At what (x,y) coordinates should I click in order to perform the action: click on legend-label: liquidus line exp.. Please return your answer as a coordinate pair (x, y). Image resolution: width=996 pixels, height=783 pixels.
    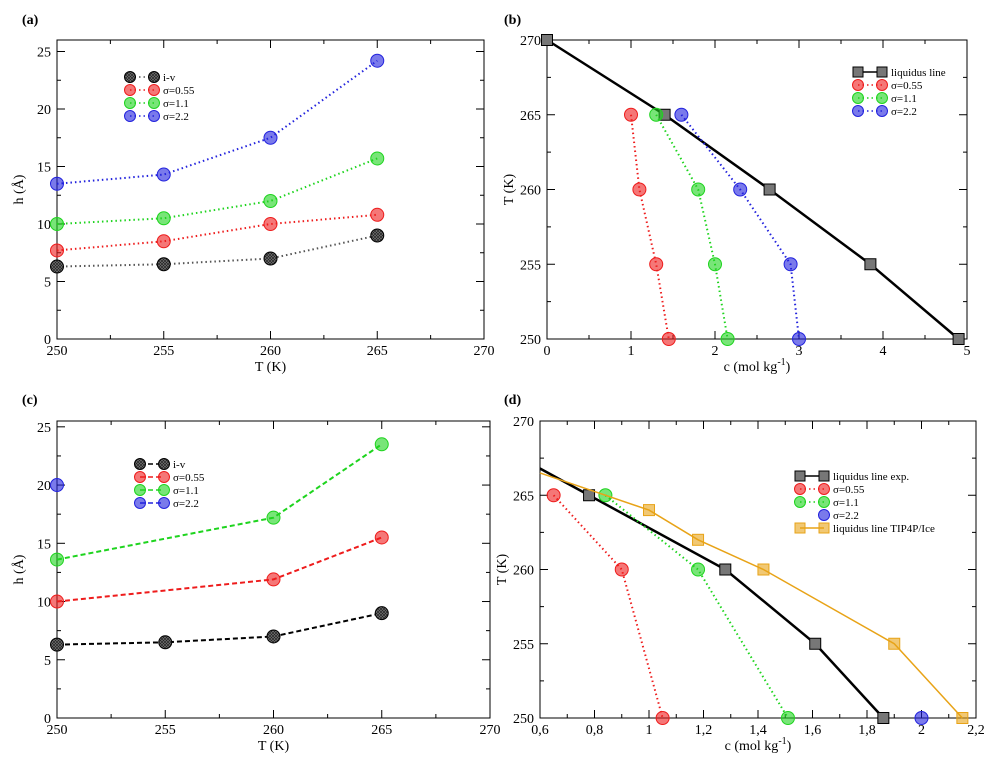
    Looking at the image, I should click on (871, 477).